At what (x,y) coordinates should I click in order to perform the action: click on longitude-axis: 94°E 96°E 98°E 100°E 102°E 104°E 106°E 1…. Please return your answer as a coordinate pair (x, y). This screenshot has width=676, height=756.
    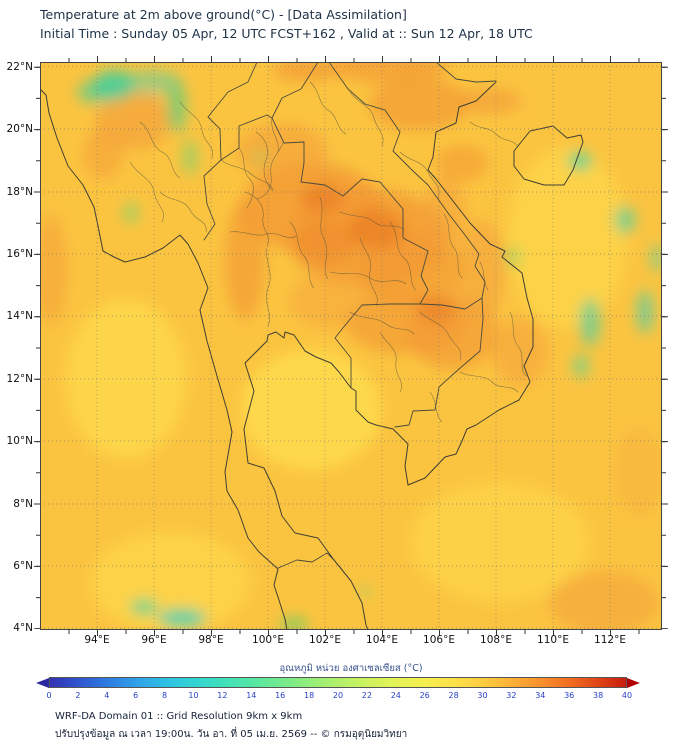
    Looking at the image, I should click on (351, 641).